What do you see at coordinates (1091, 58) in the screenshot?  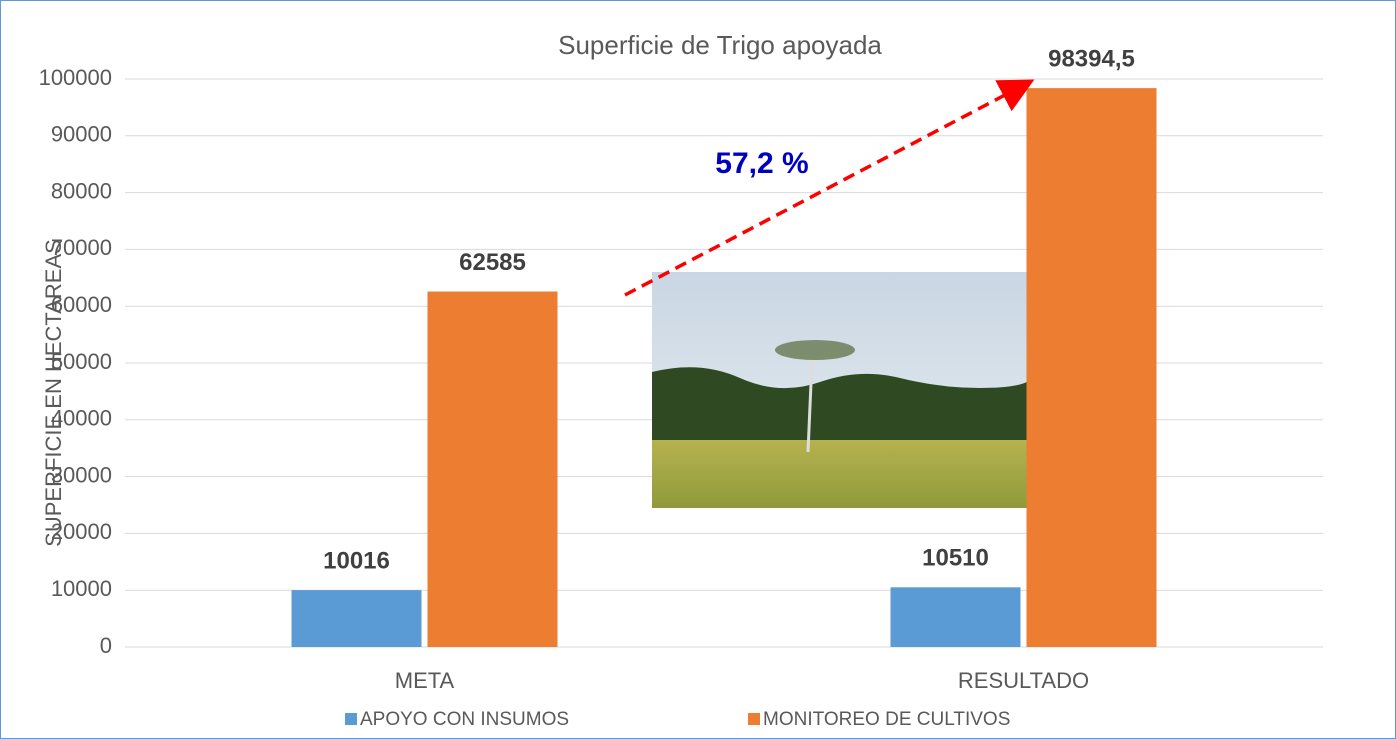 I see `value-label: 98394,5` at bounding box center [1091, 58].